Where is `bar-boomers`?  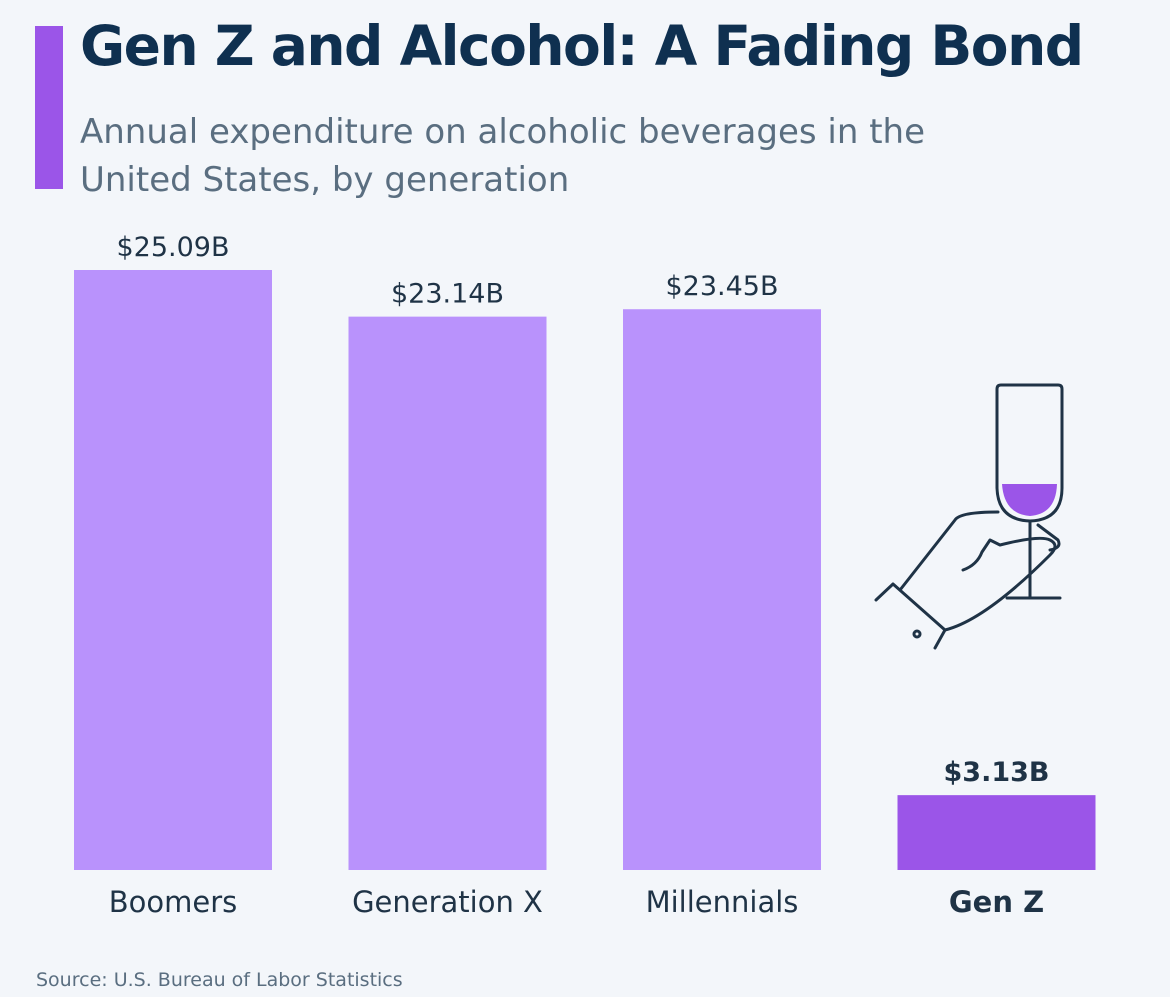
bar-boomers is located at coordinates (173, 570).